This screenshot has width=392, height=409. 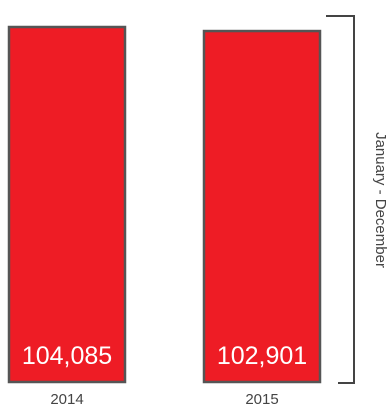 What do you see at coordinates (340, 199) in the screenshot?
I see `date-range-bracket` at bounding box center [340, 199].